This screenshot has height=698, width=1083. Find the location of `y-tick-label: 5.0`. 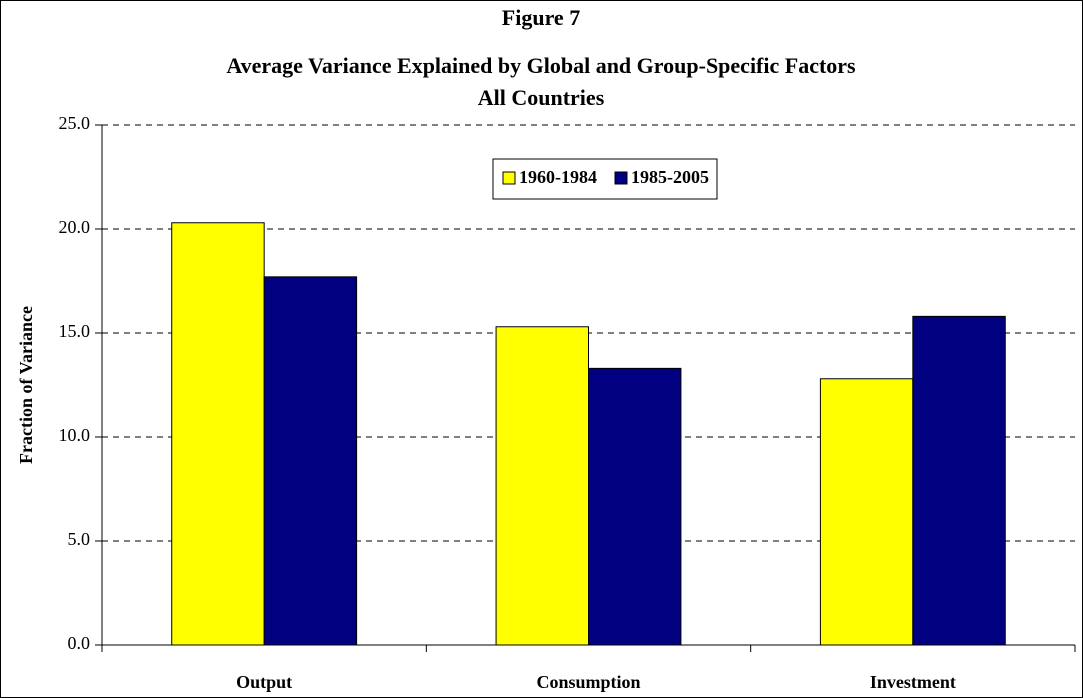

y-tick-label: 5.0 is located at coordinates (79, 539).